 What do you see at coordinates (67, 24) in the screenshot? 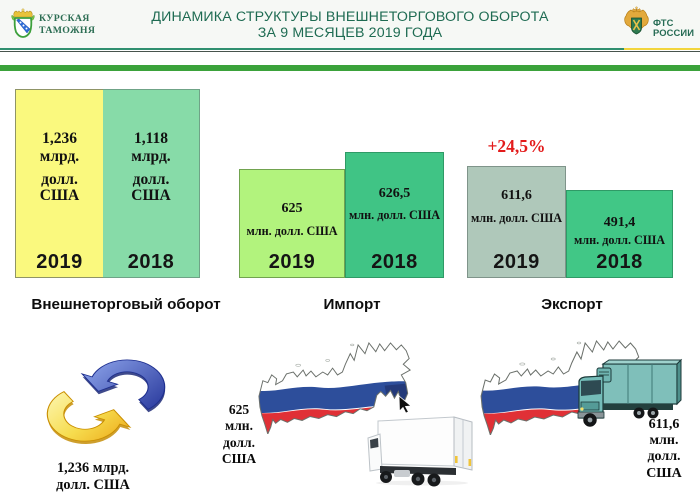
I see `kursk-customs-name: КУРСКАЯ ТАМОЖНЯ` at bounding box center [67, 24].